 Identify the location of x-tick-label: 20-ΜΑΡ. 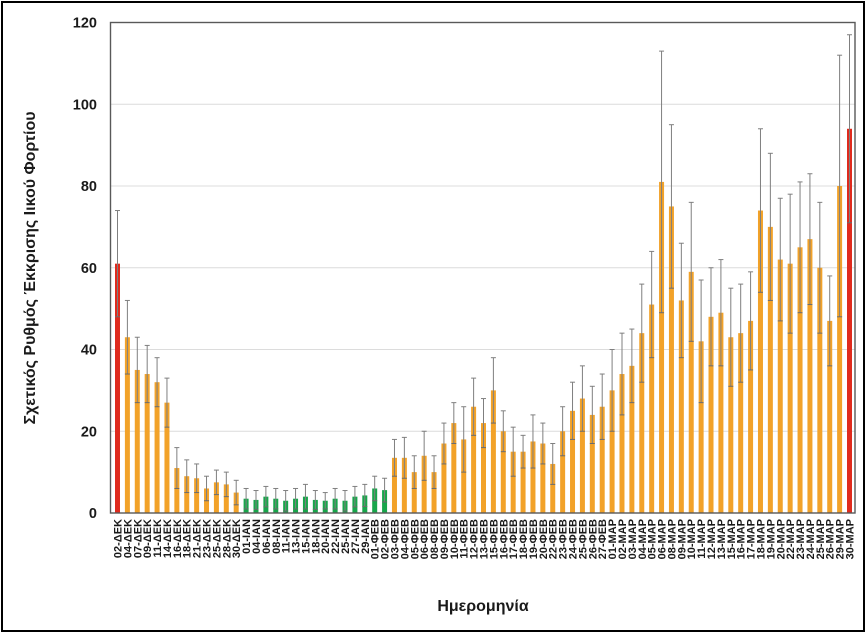
(781, 539).